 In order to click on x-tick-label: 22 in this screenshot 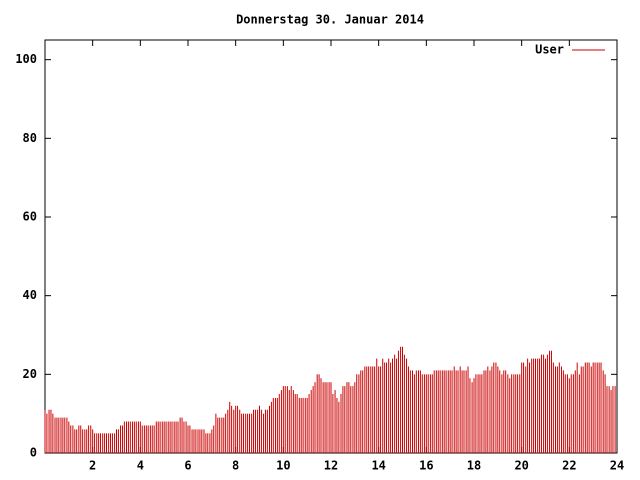, I will do `click(569, 466)`.